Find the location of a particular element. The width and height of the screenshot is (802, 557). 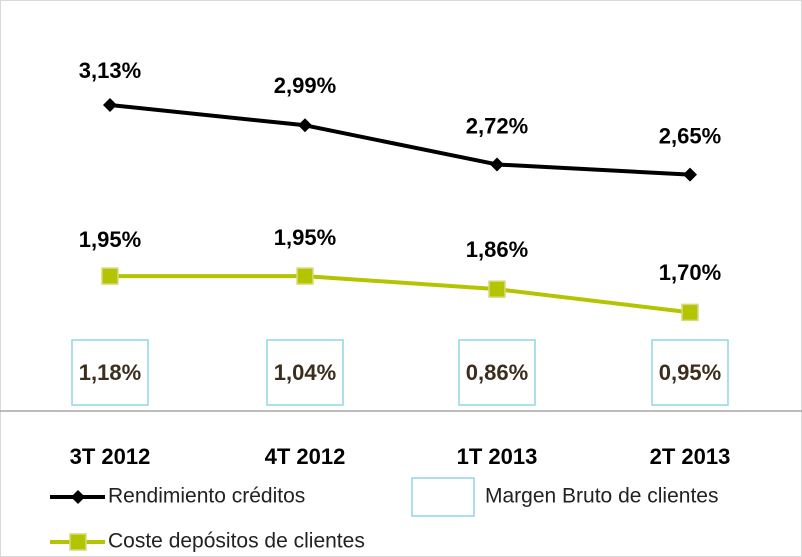

legend-label: Margen Bruto de clientes is located at coordinates (601, 496).